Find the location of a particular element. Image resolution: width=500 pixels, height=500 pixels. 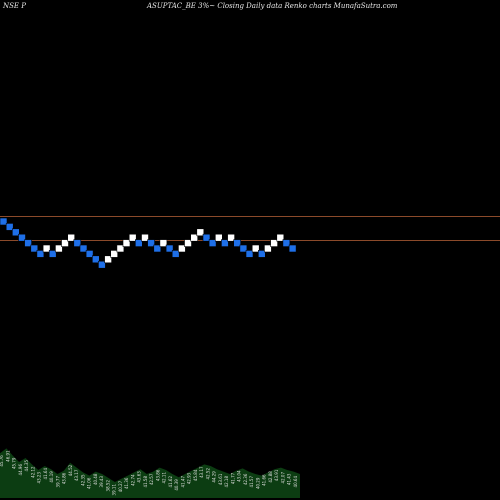

volume-value-label: 42.12 is located at coordinates (32, 472).